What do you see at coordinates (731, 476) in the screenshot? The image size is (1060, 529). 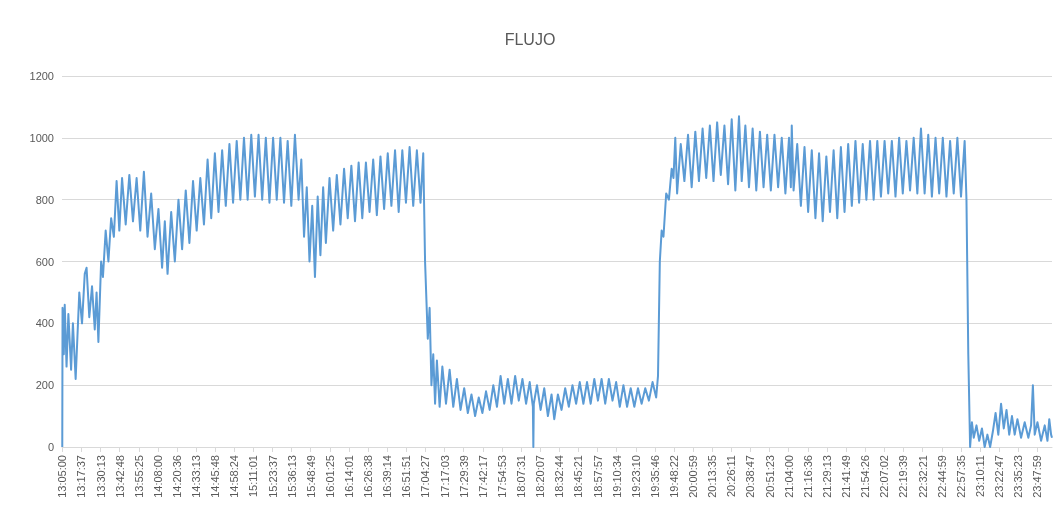 I see `x-tick-label: 20:26:11` at bounding box center [731, 476].